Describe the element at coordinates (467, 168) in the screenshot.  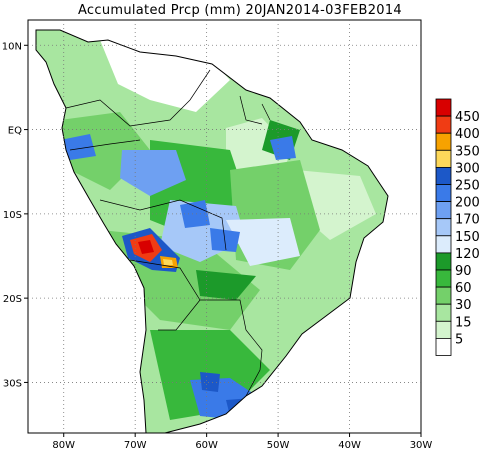
I see `legend-label: 300` at that location.